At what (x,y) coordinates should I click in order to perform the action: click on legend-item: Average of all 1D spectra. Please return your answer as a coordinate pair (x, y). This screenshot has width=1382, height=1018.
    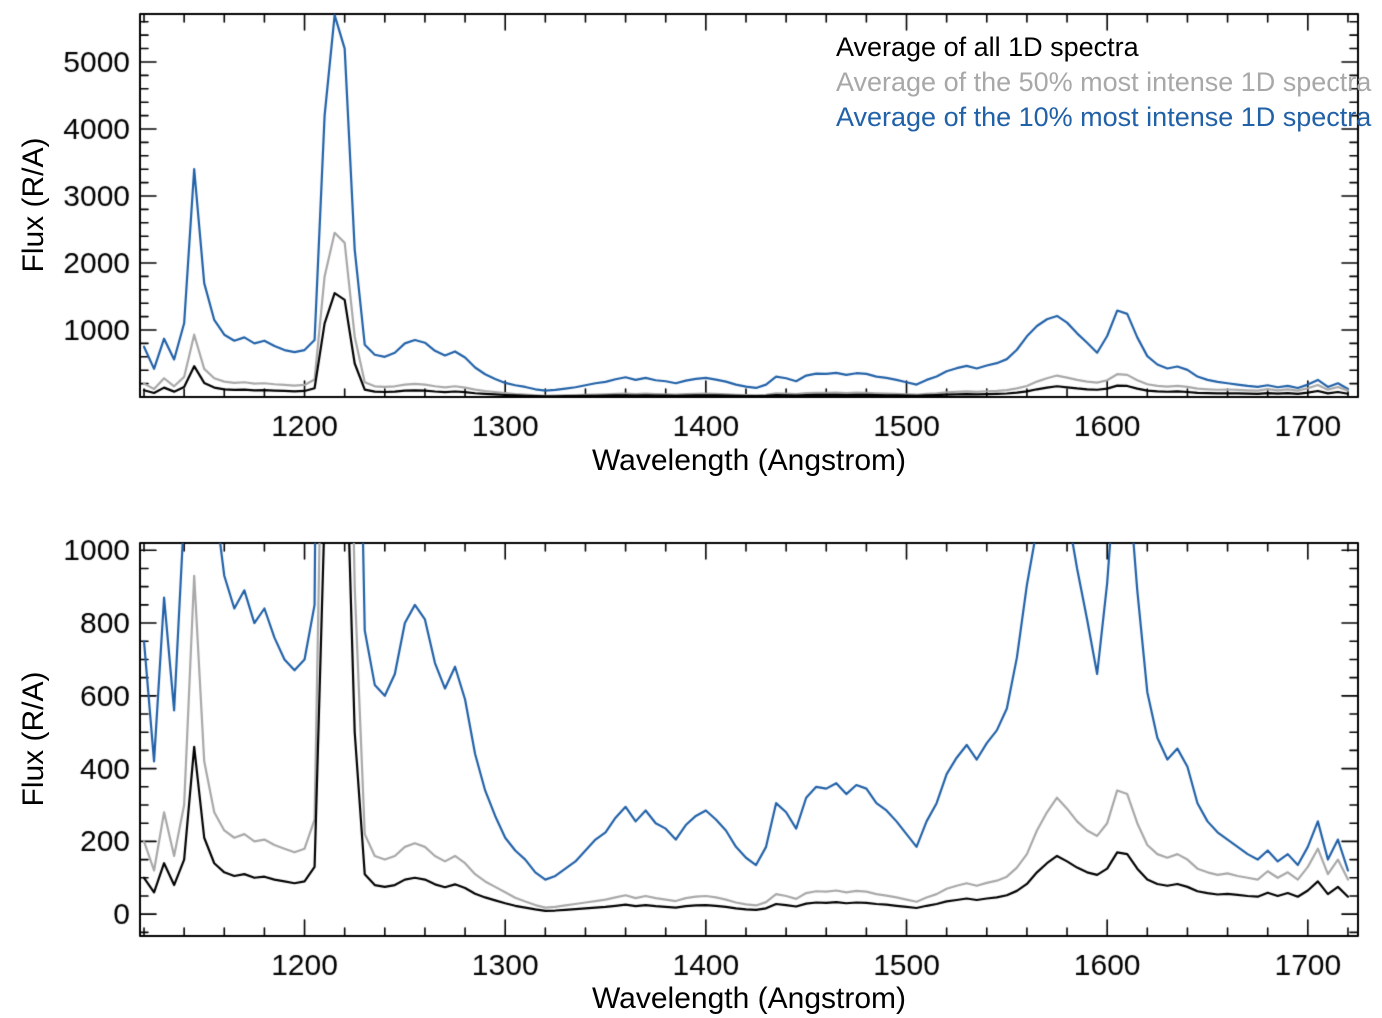
    Looking at the image, I should click on (987, 47).